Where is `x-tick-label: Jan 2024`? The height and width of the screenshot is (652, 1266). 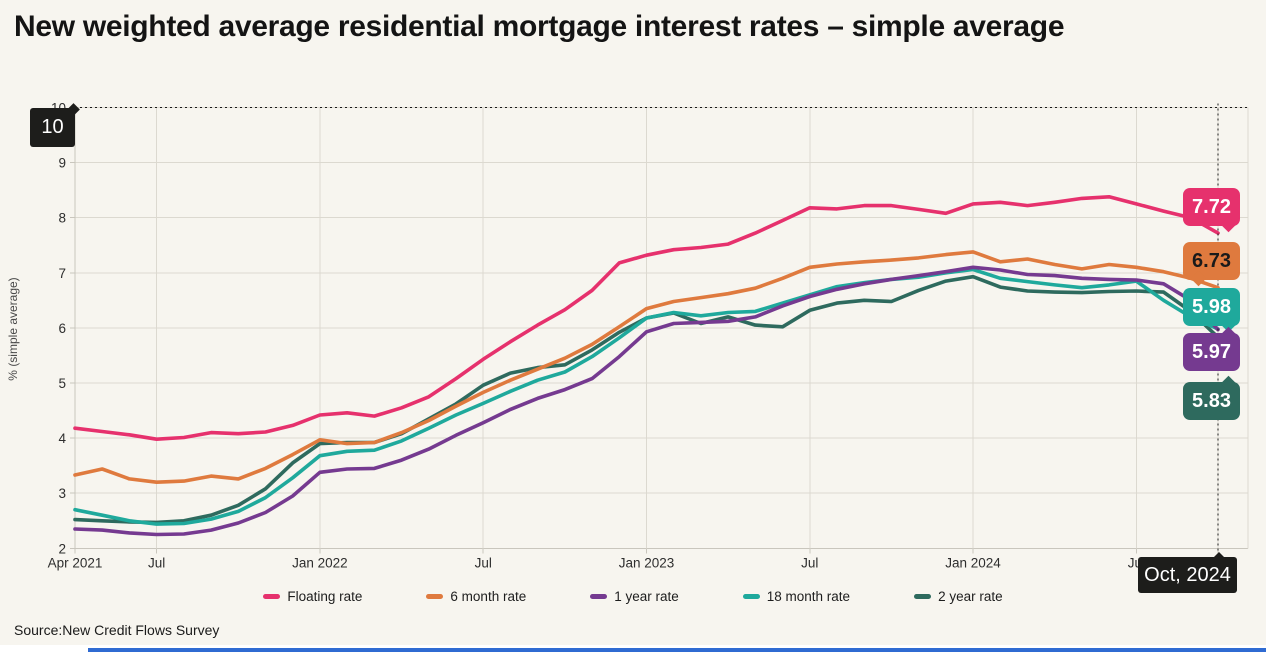
x-tick-label: Jan 2024 is located at coordinates (973, 562).